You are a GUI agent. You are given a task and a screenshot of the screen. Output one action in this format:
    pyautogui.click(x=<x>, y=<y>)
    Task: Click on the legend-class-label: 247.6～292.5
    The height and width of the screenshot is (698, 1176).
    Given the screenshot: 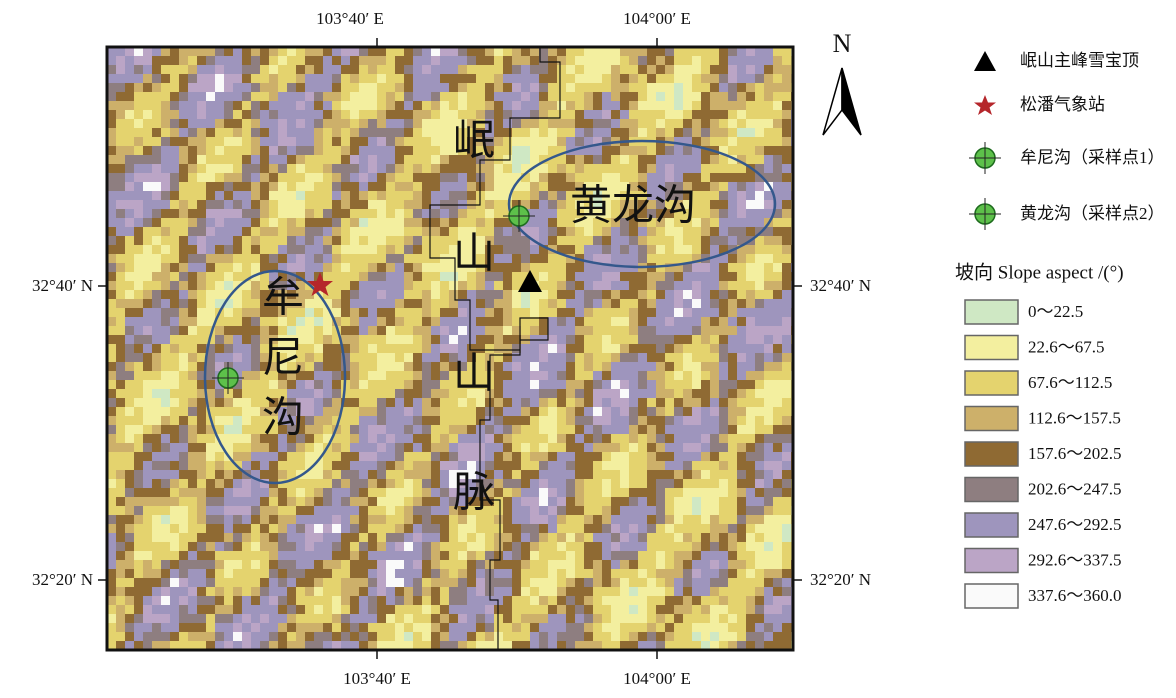 What is the action you would take?
    pyautogui.click(x=1075, y=524)
    